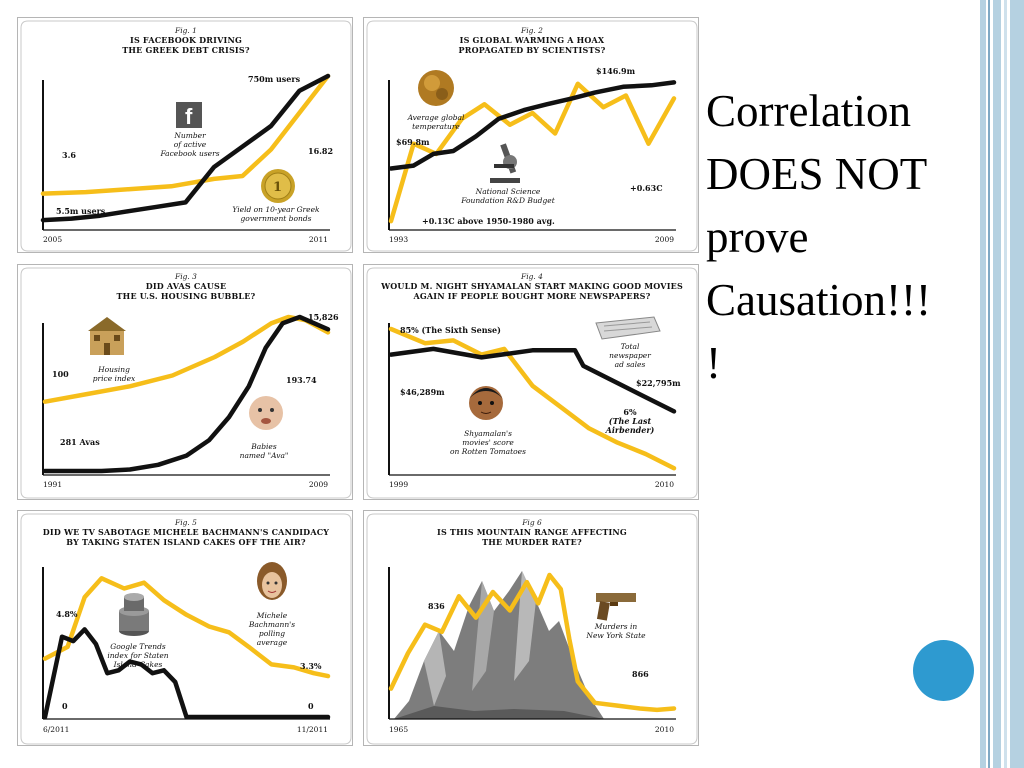  Describe the element at coordinates (56, 729) in the screenshot. I see `x-tick-label: 6/2011` at that location.